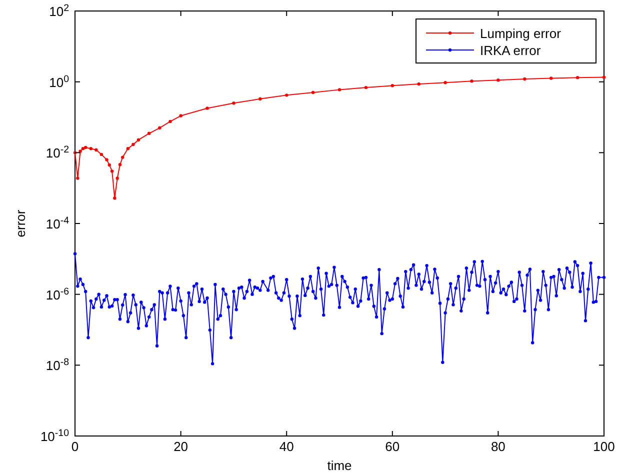 The width and height of the screenshot is (618, 476). What do you see at coordinates (57, 365) in the screenshot?
I see `y-tick-label: 10$^{-8}$` at bounding box center [57, 365].